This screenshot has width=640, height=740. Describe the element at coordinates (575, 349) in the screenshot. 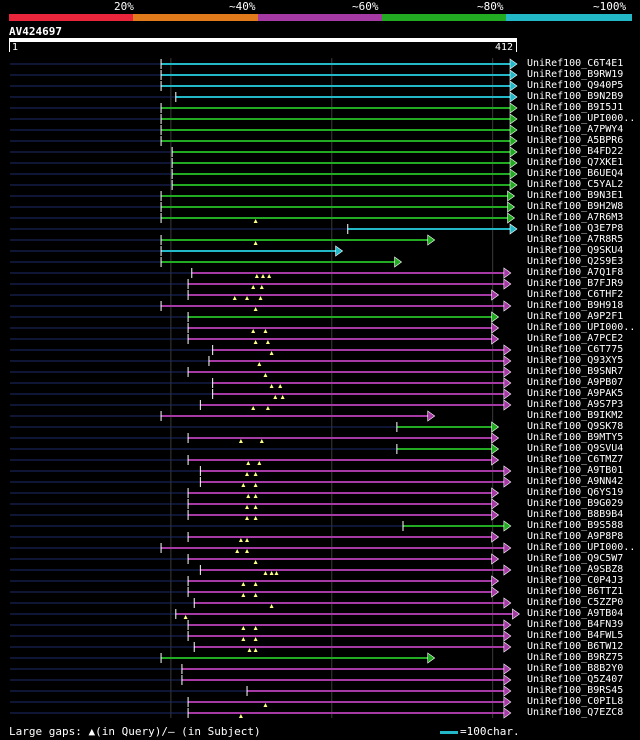

I see `hit-name: UniRef100_C6T775` at that location.